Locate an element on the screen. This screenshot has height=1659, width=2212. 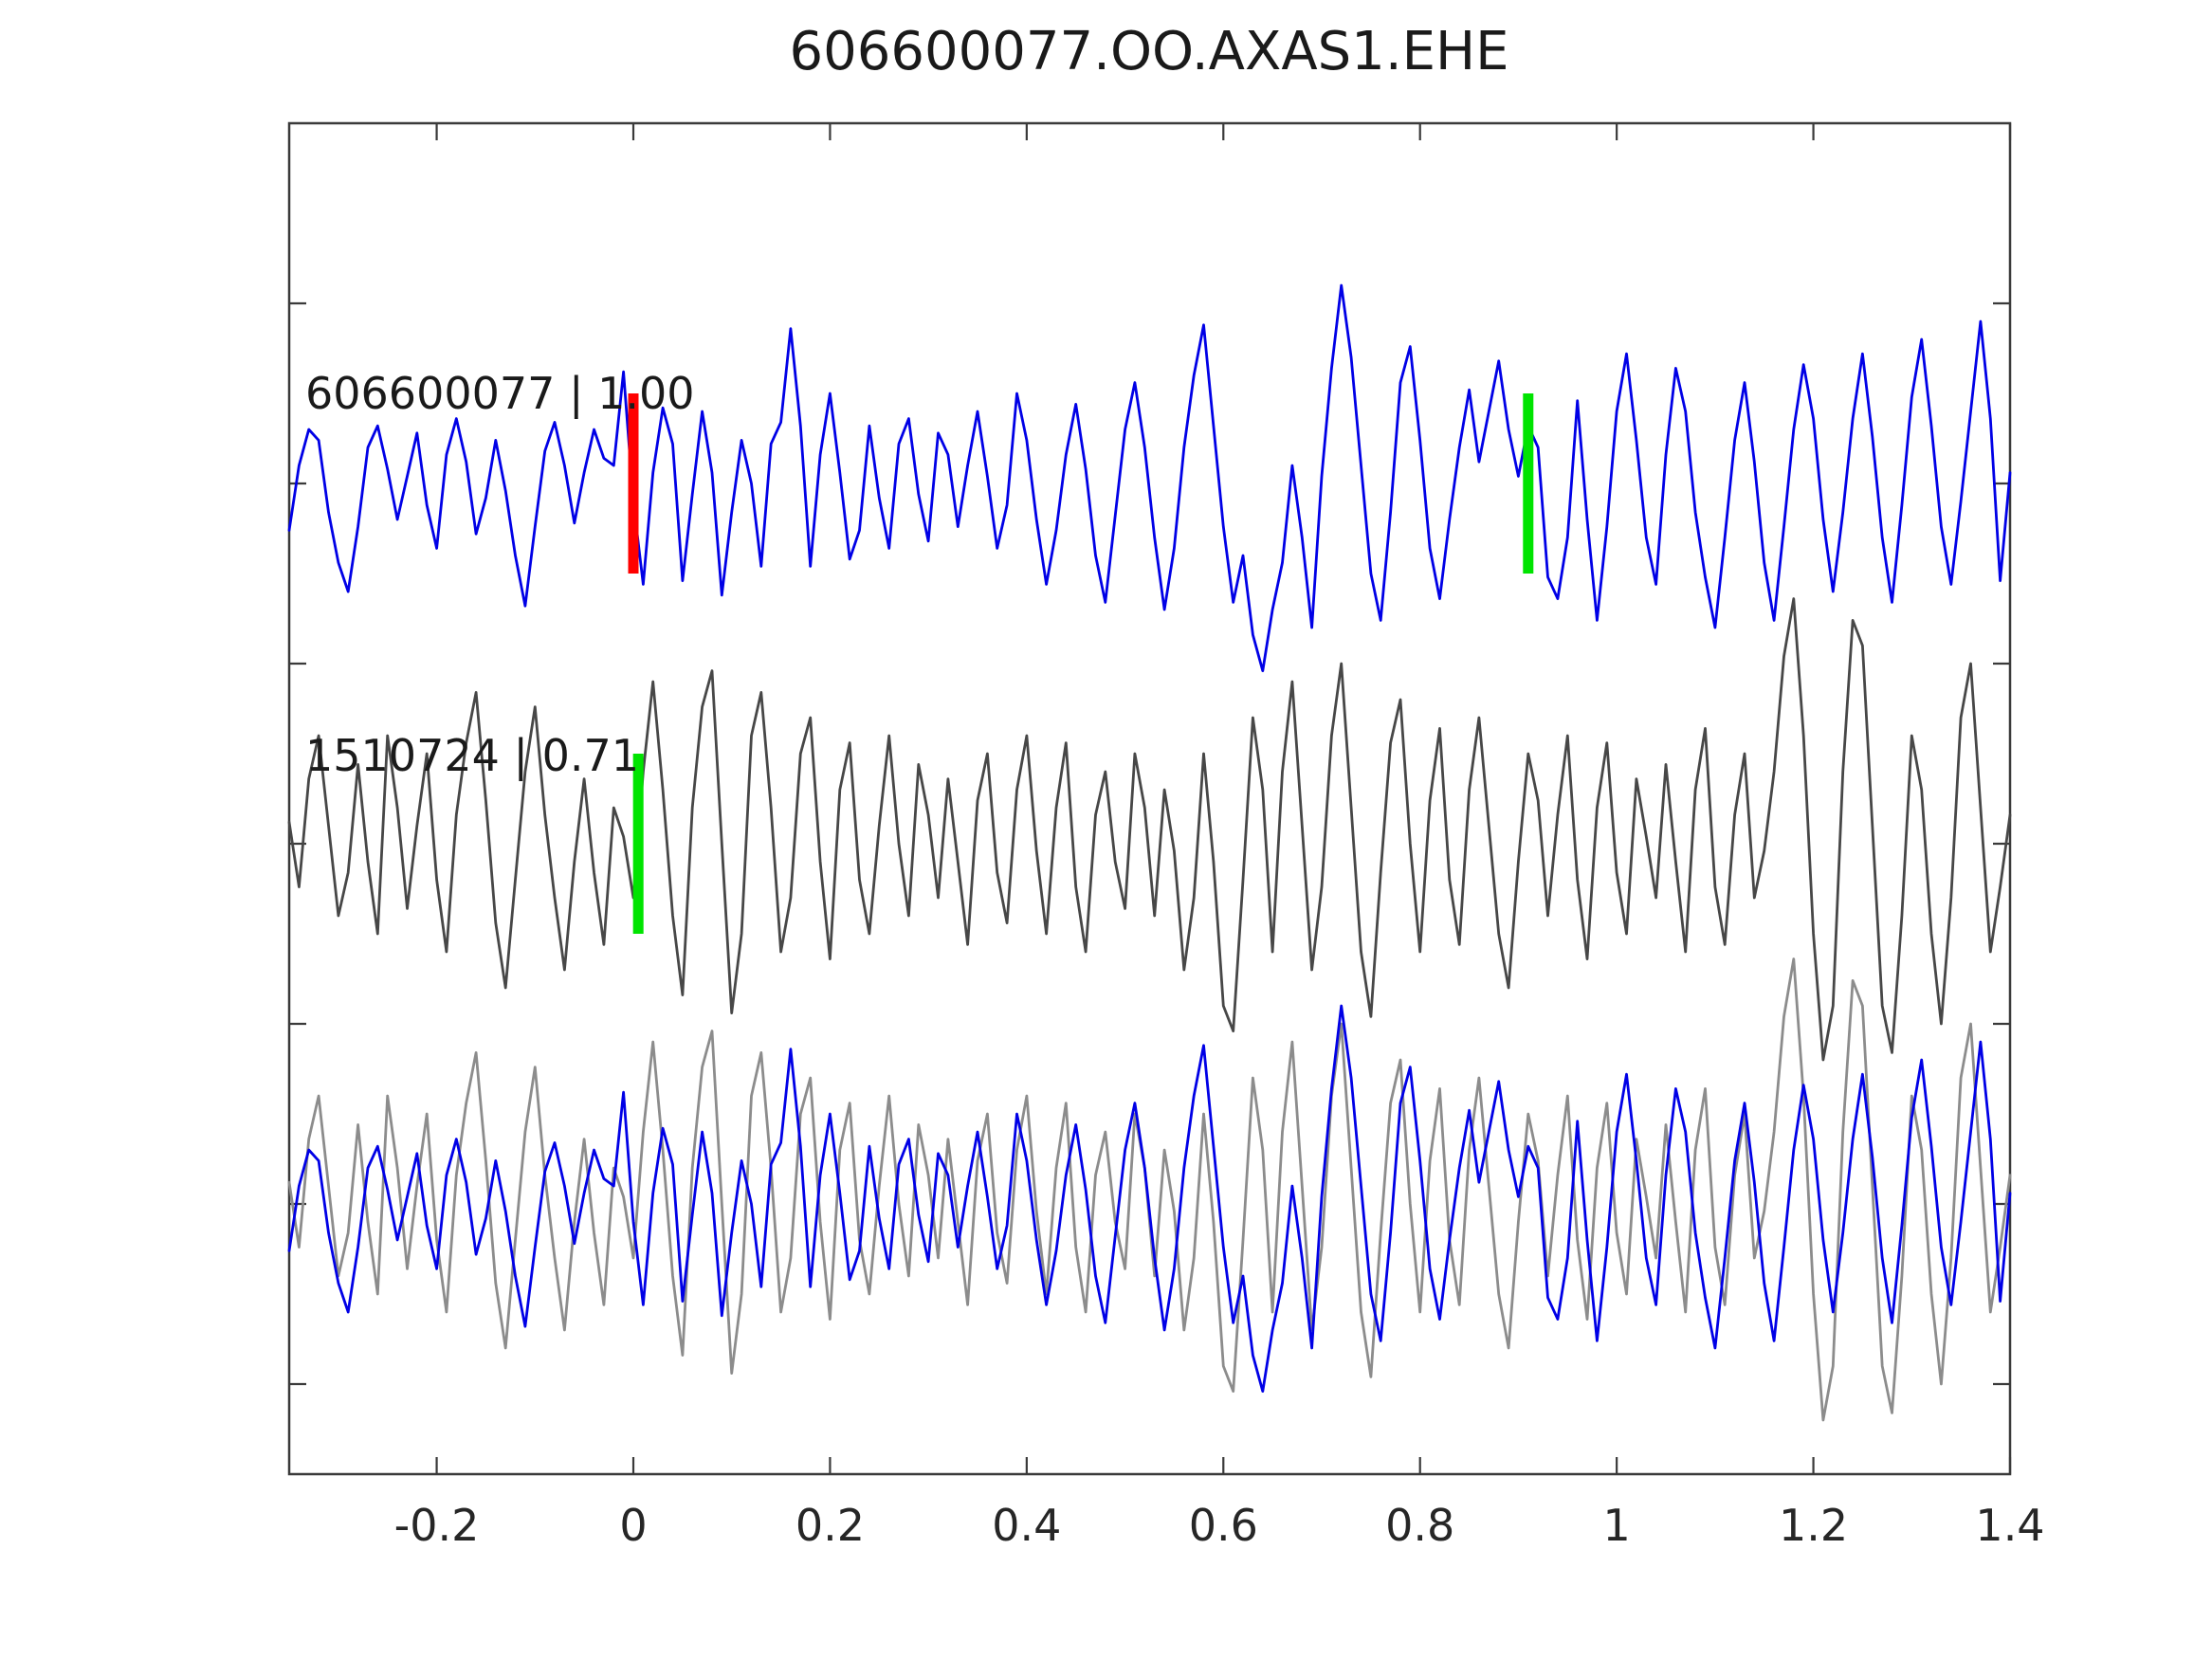
x-axis-tick-labels: -0.2 0 0.2 0.4 0.6 0.8 1 1.2 1.4 is located at coordinates (1106, 1528).